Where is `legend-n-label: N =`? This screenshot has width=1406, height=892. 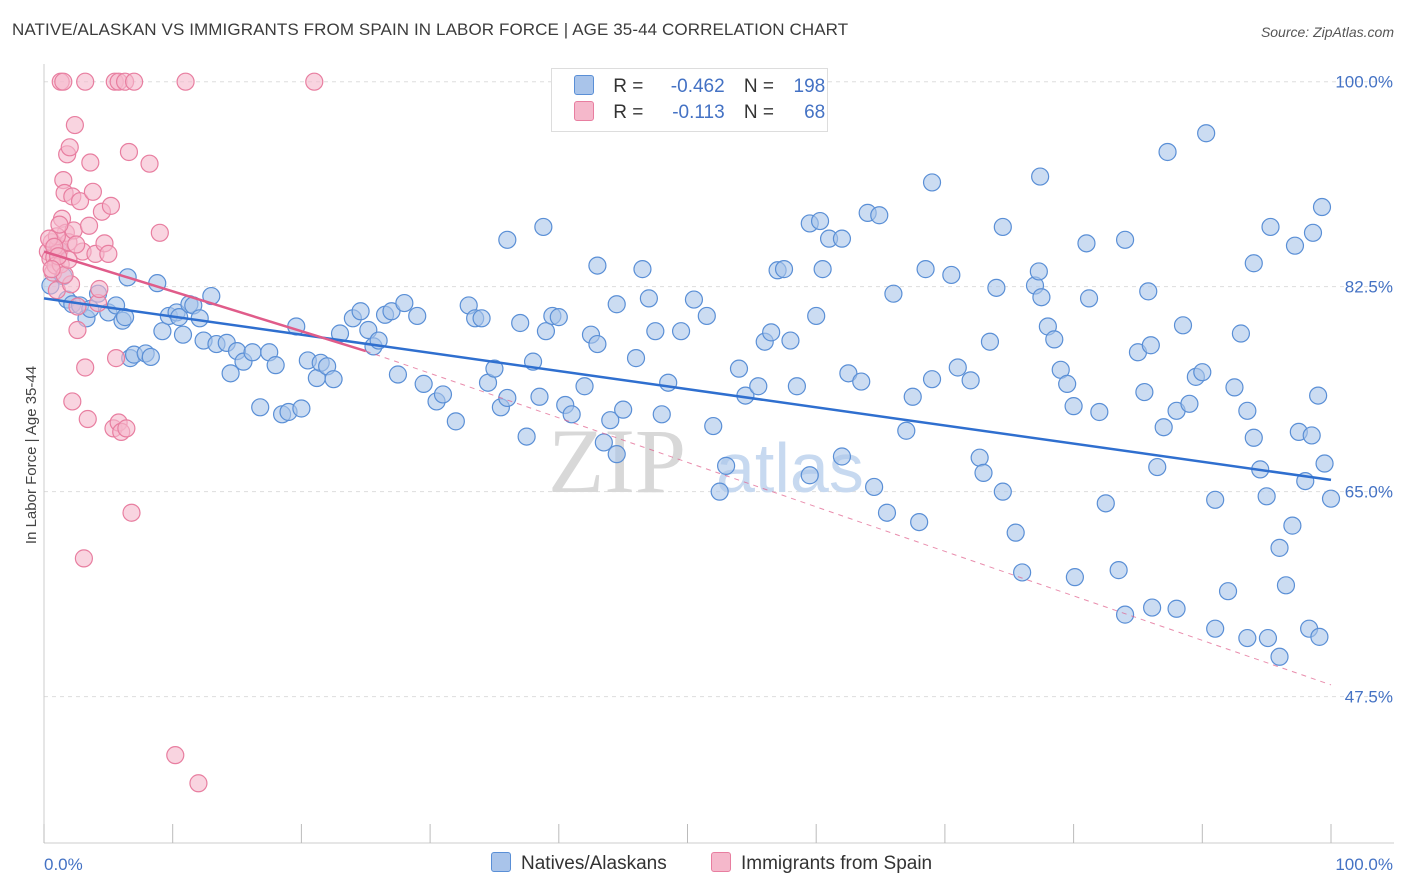
legend-n-label: N = is located at coordinates (758, 112).